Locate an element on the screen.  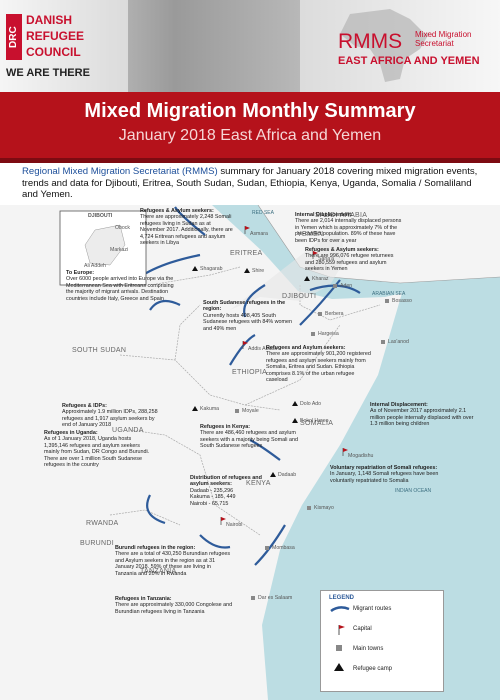
country-label: SOUTH SUDAN is located at coordinates (99, 350).